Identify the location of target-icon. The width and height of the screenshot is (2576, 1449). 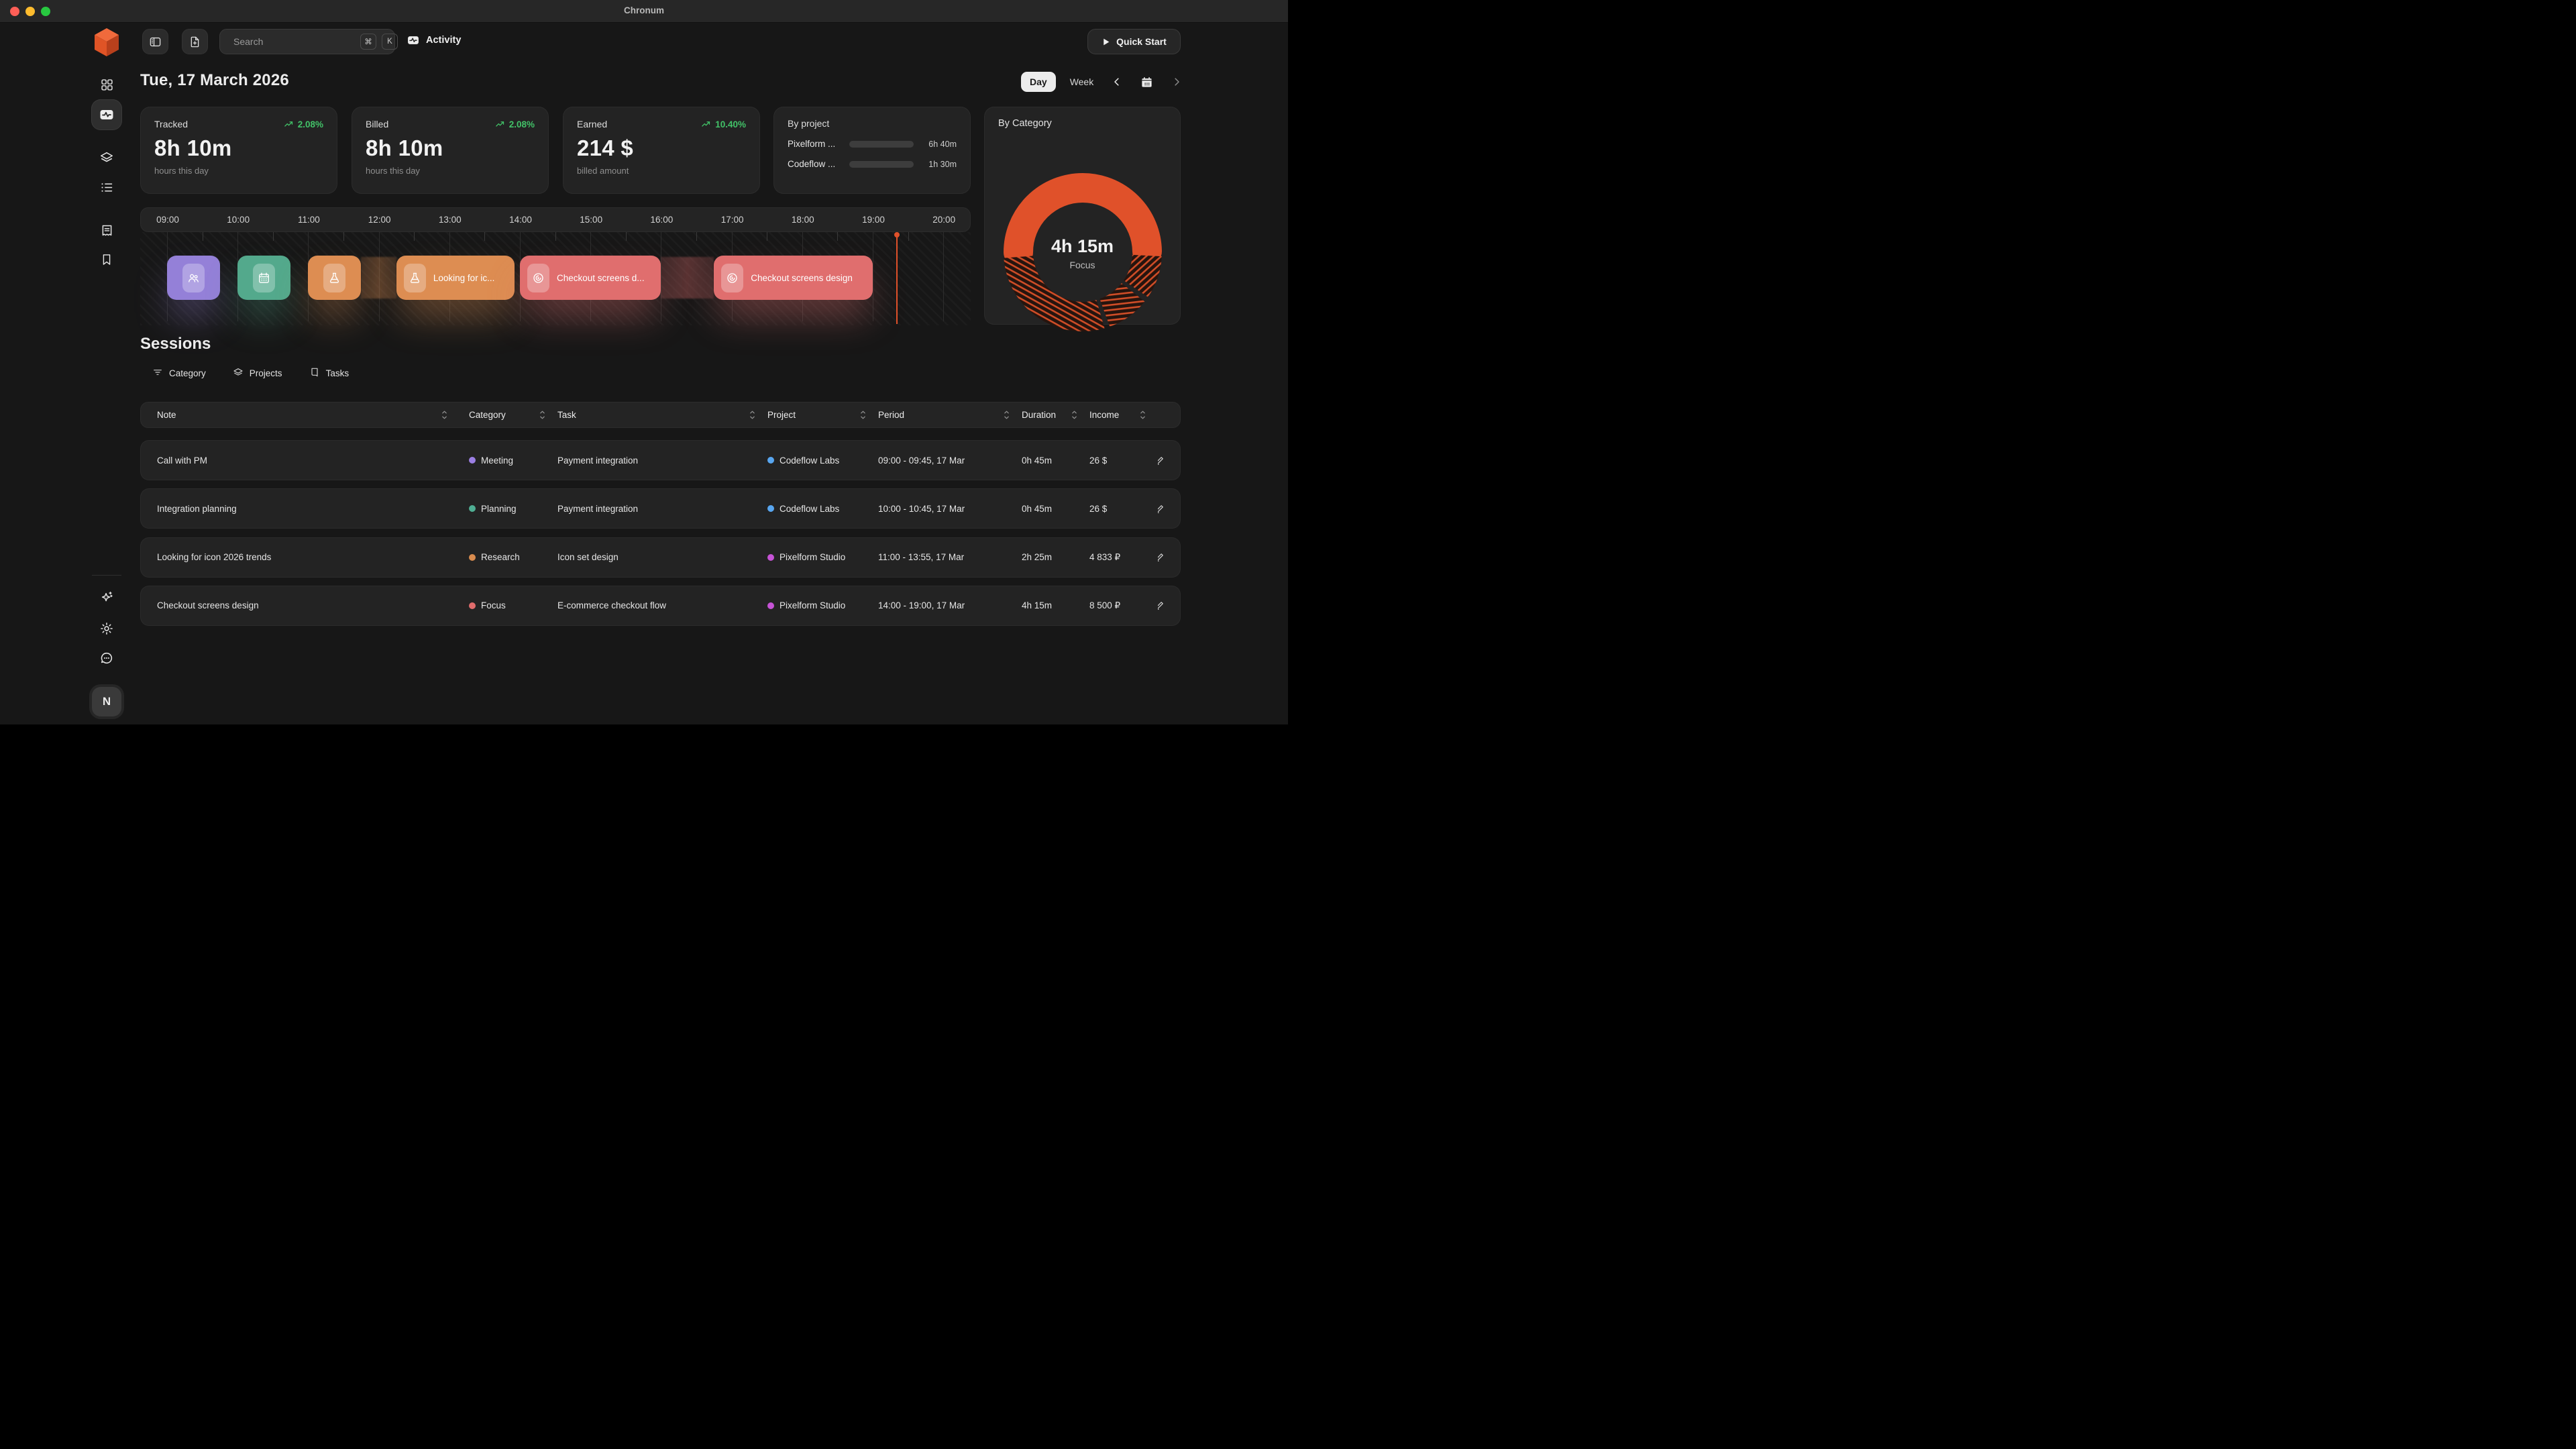
(538, 277).